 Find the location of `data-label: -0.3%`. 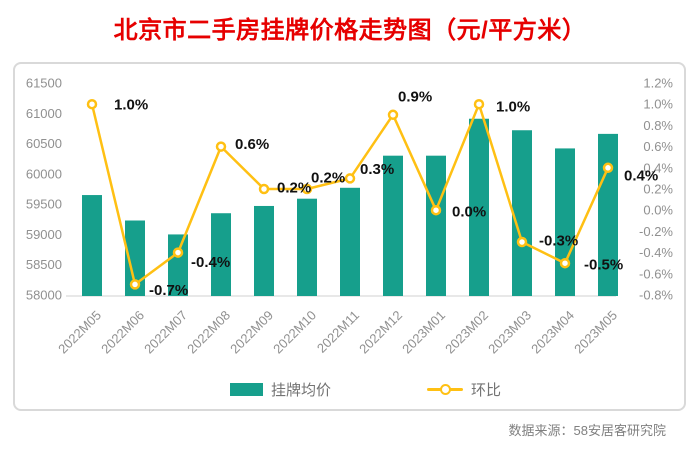

data-label: -0.3% is located at coordinates (558, 241).